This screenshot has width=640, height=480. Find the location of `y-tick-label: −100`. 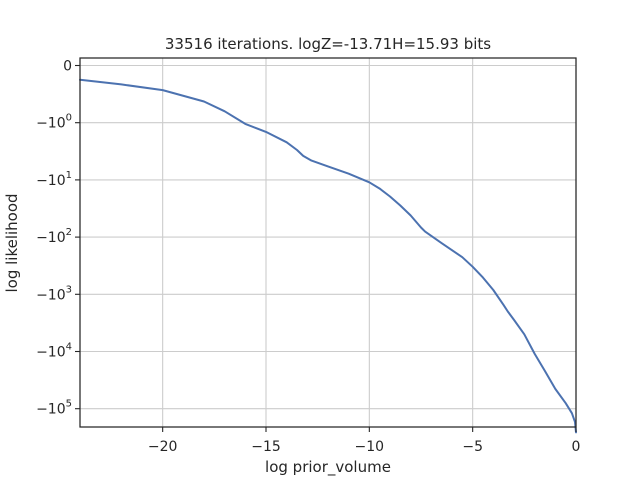

y-tick-label: −100 is located at coordinates (54, 122).